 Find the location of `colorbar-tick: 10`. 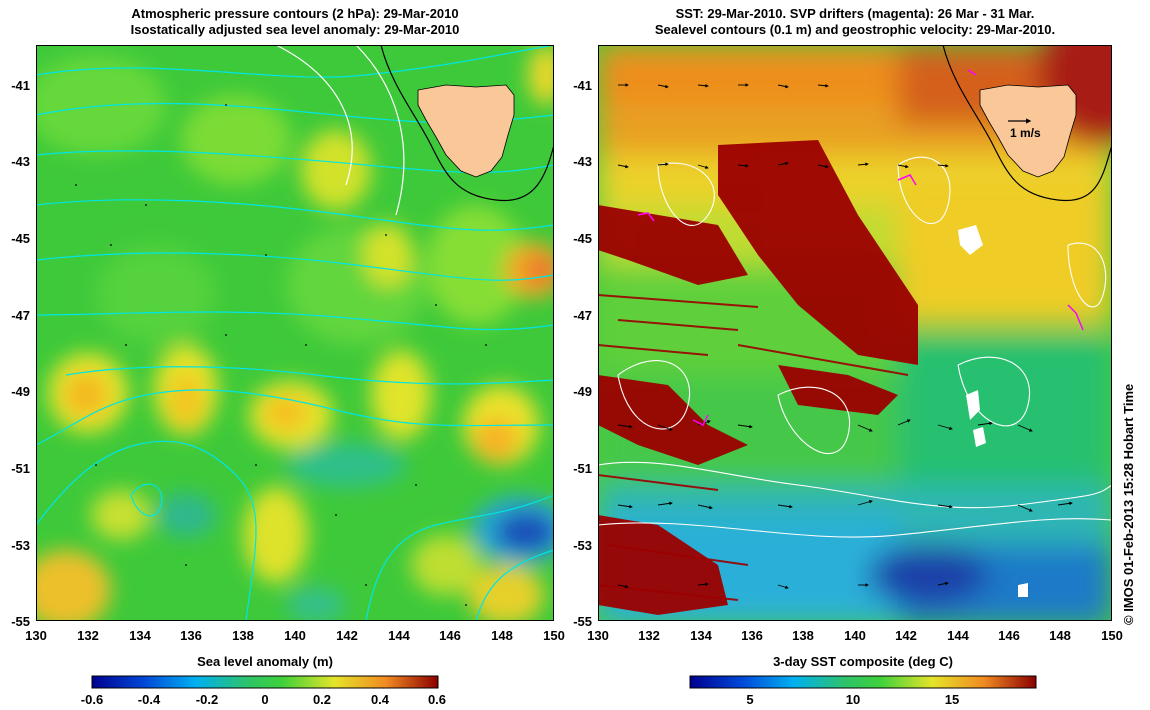

colorbar-tick: 10 is located at coordinates (853, 699).